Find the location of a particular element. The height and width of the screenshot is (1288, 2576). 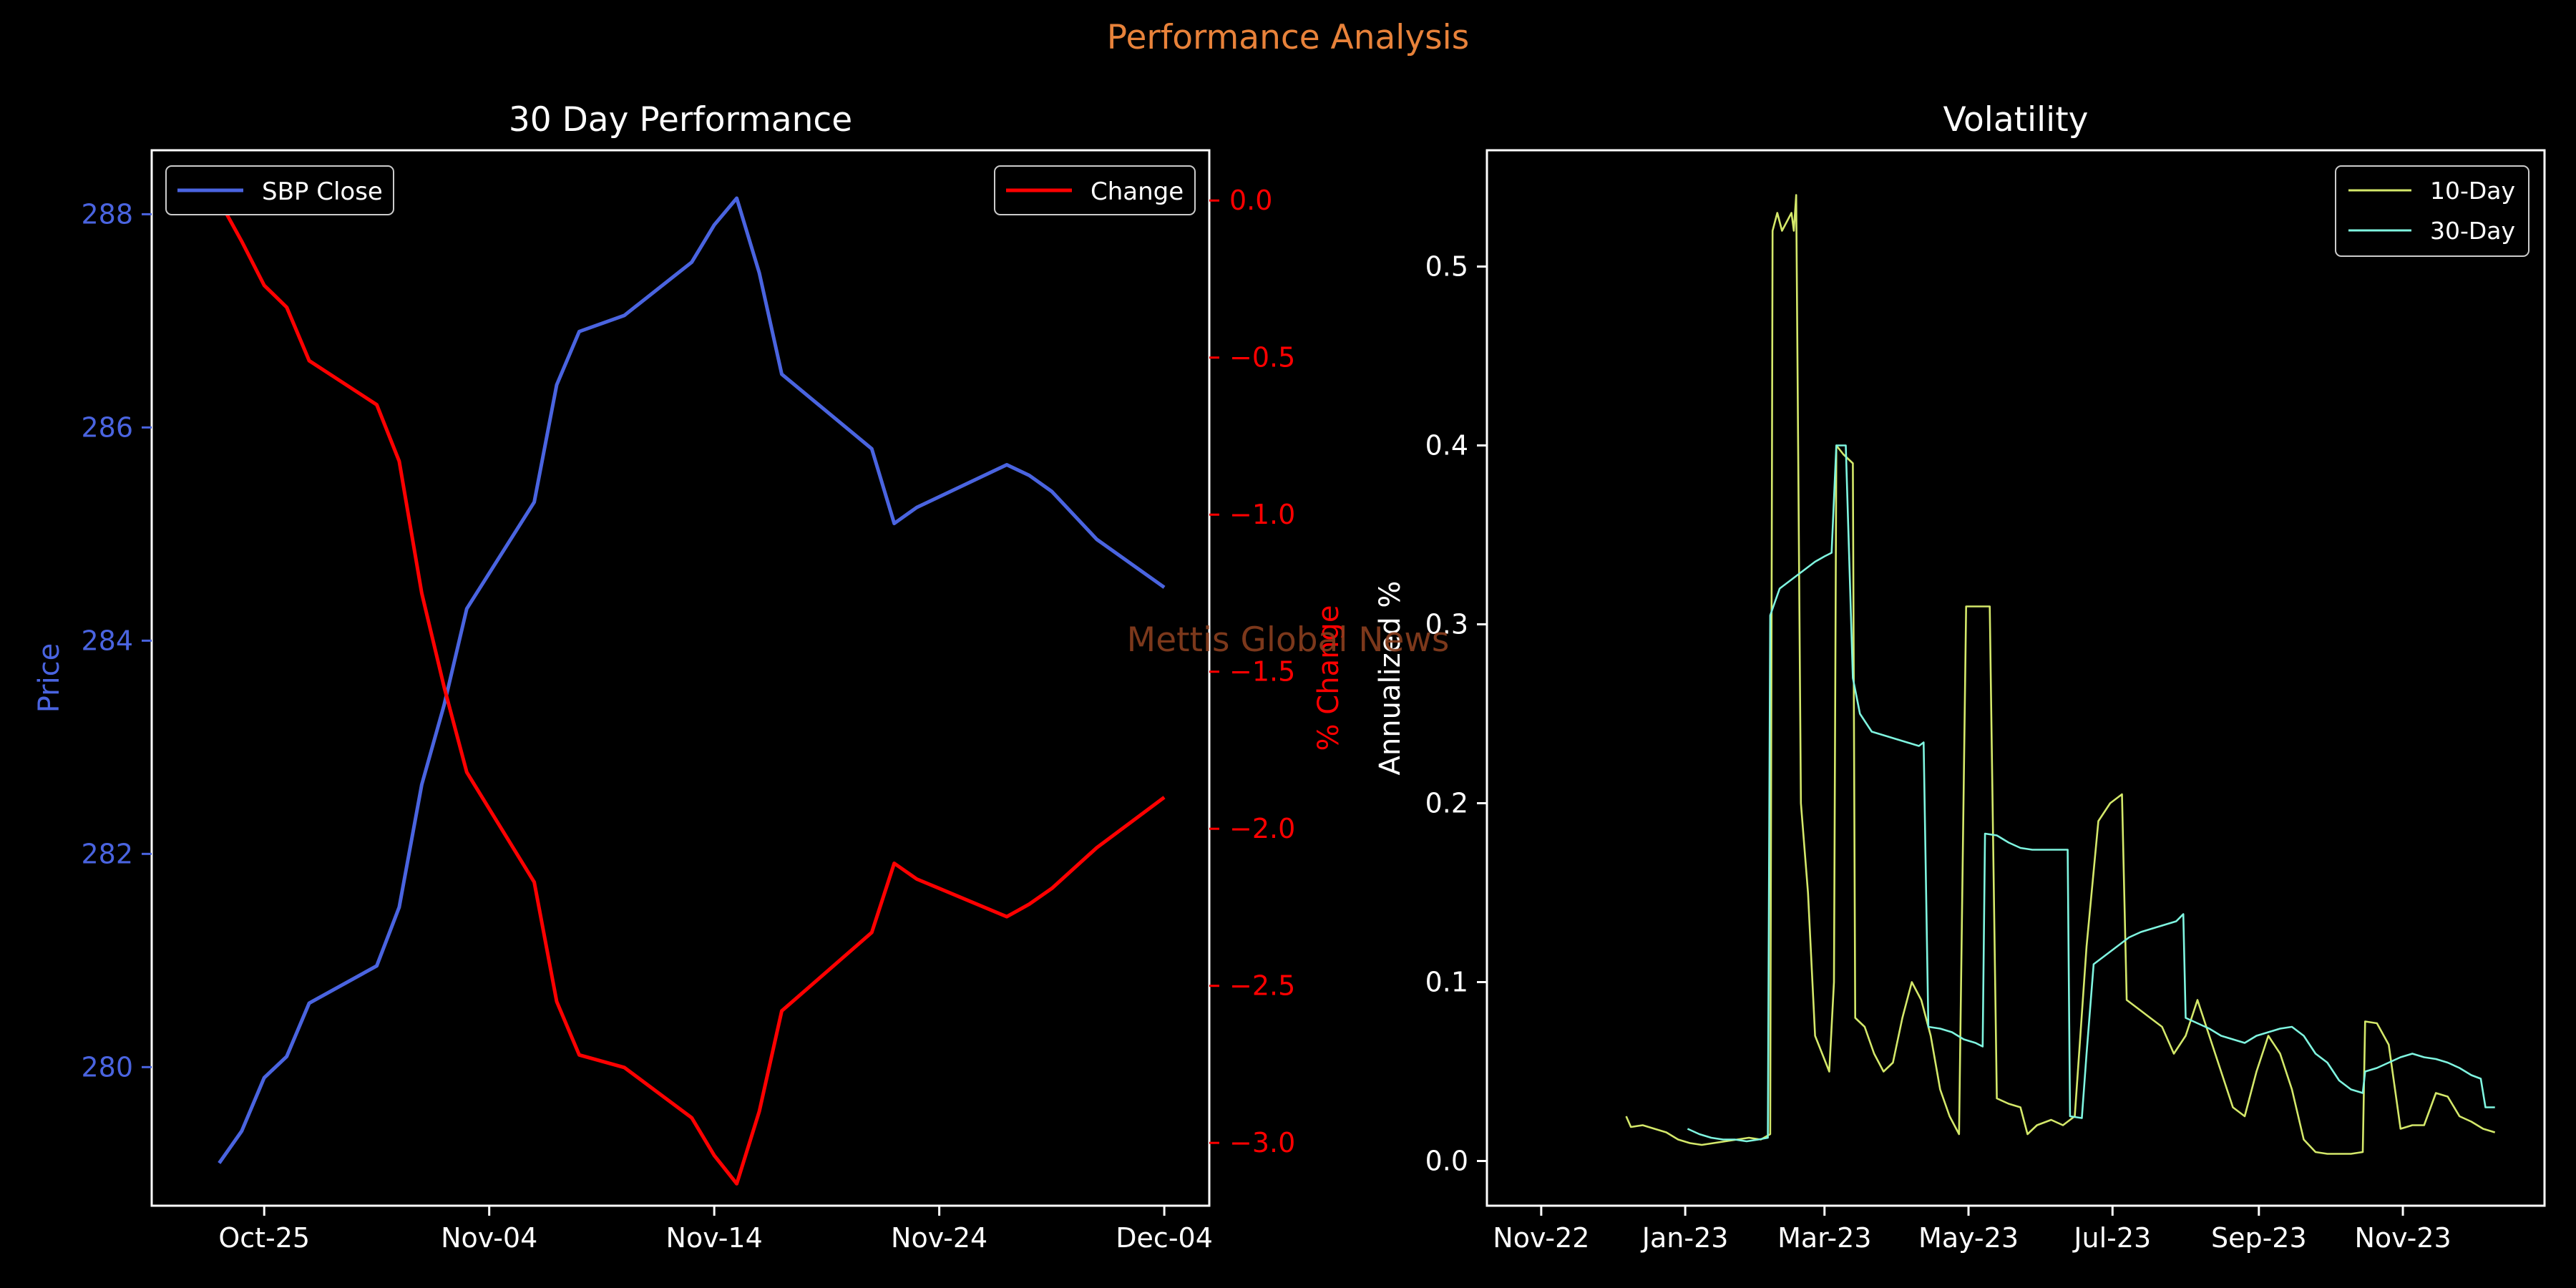

legend-right-box is located at coordinates (1095, 190).